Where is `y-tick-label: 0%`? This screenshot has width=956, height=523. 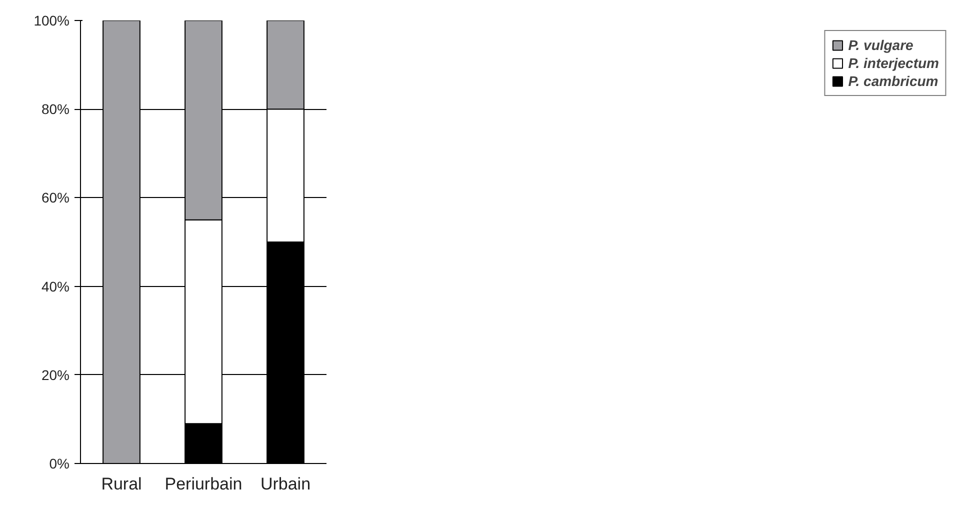 y-tick-label: 0% is located at coordinates (59, 464).